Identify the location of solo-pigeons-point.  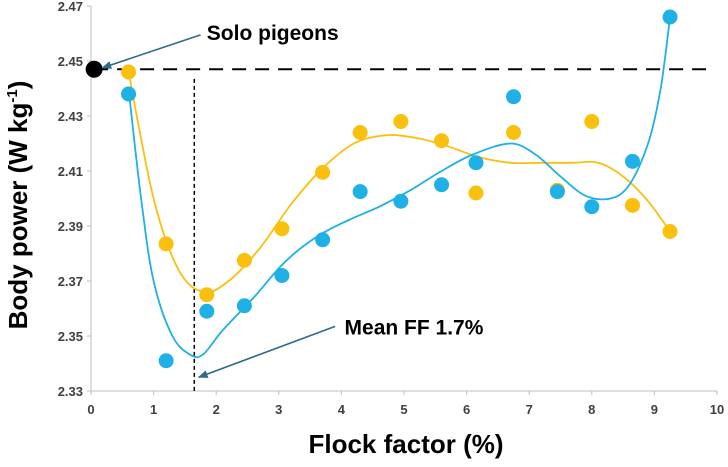
(94, 69).